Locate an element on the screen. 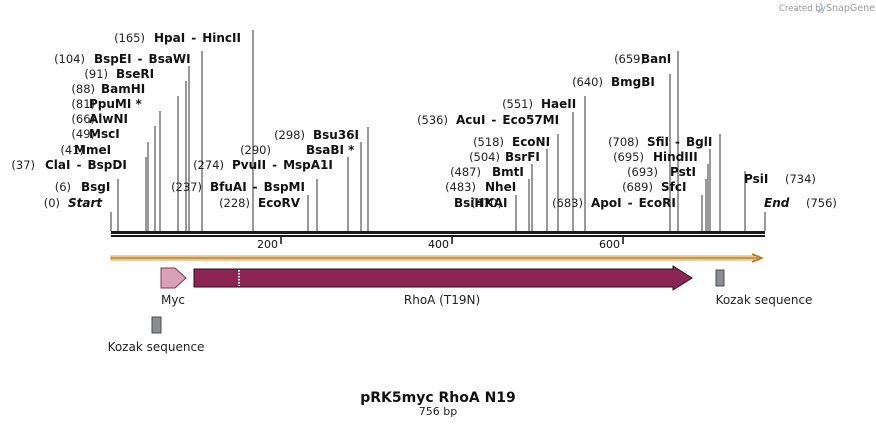 This screenshot has height=428, width=876. site-label-bfuai: BfuAI is located at coordinates (228, 187).